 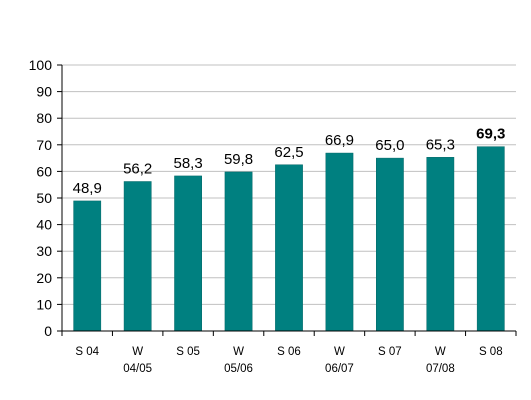 What do you see at coordinates (44, 118) in the screenshot?
I see `y-tick-label: 80` at bounding box center [44, 118].